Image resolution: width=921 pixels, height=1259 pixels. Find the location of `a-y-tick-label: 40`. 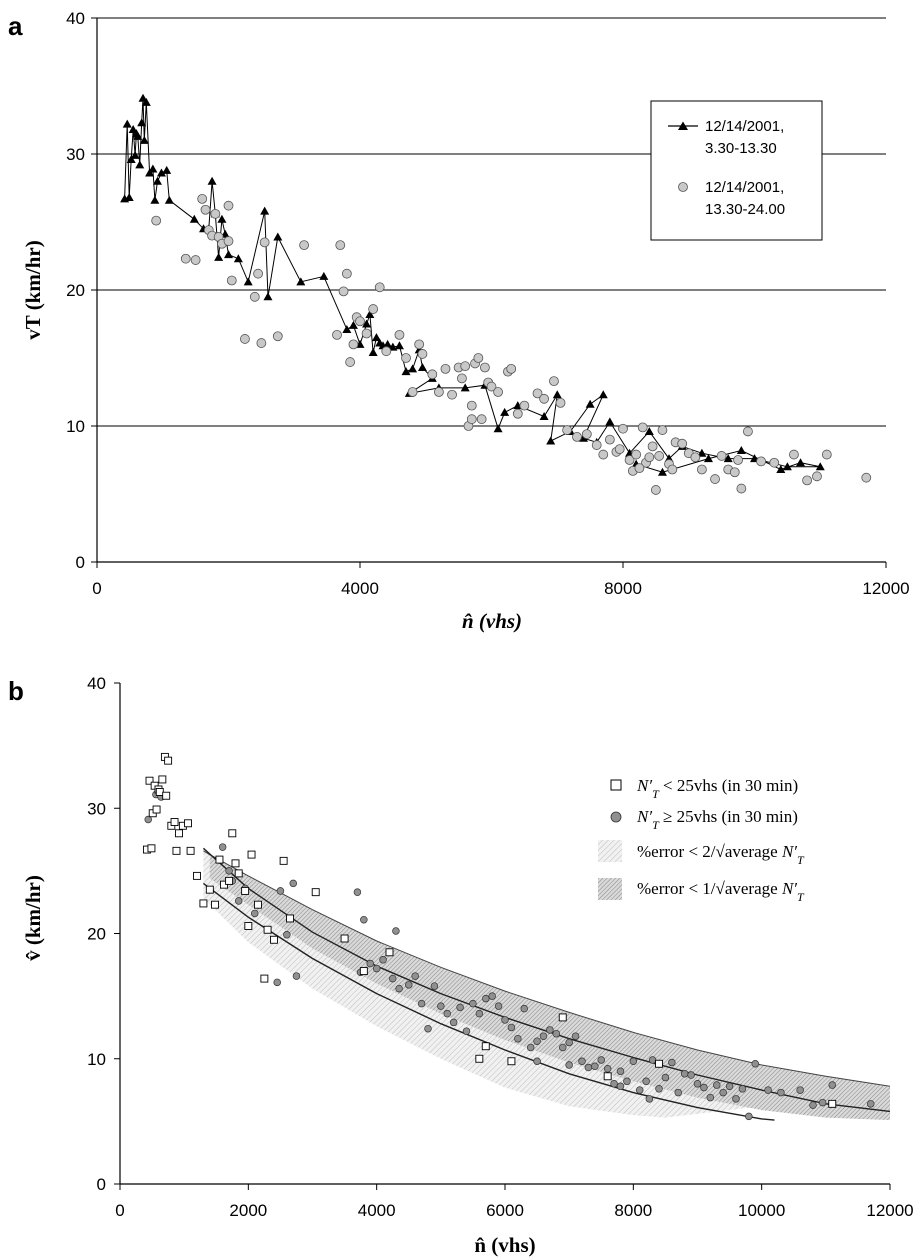

a-y-tick-label: 40 is located at coordinates (75, 18).